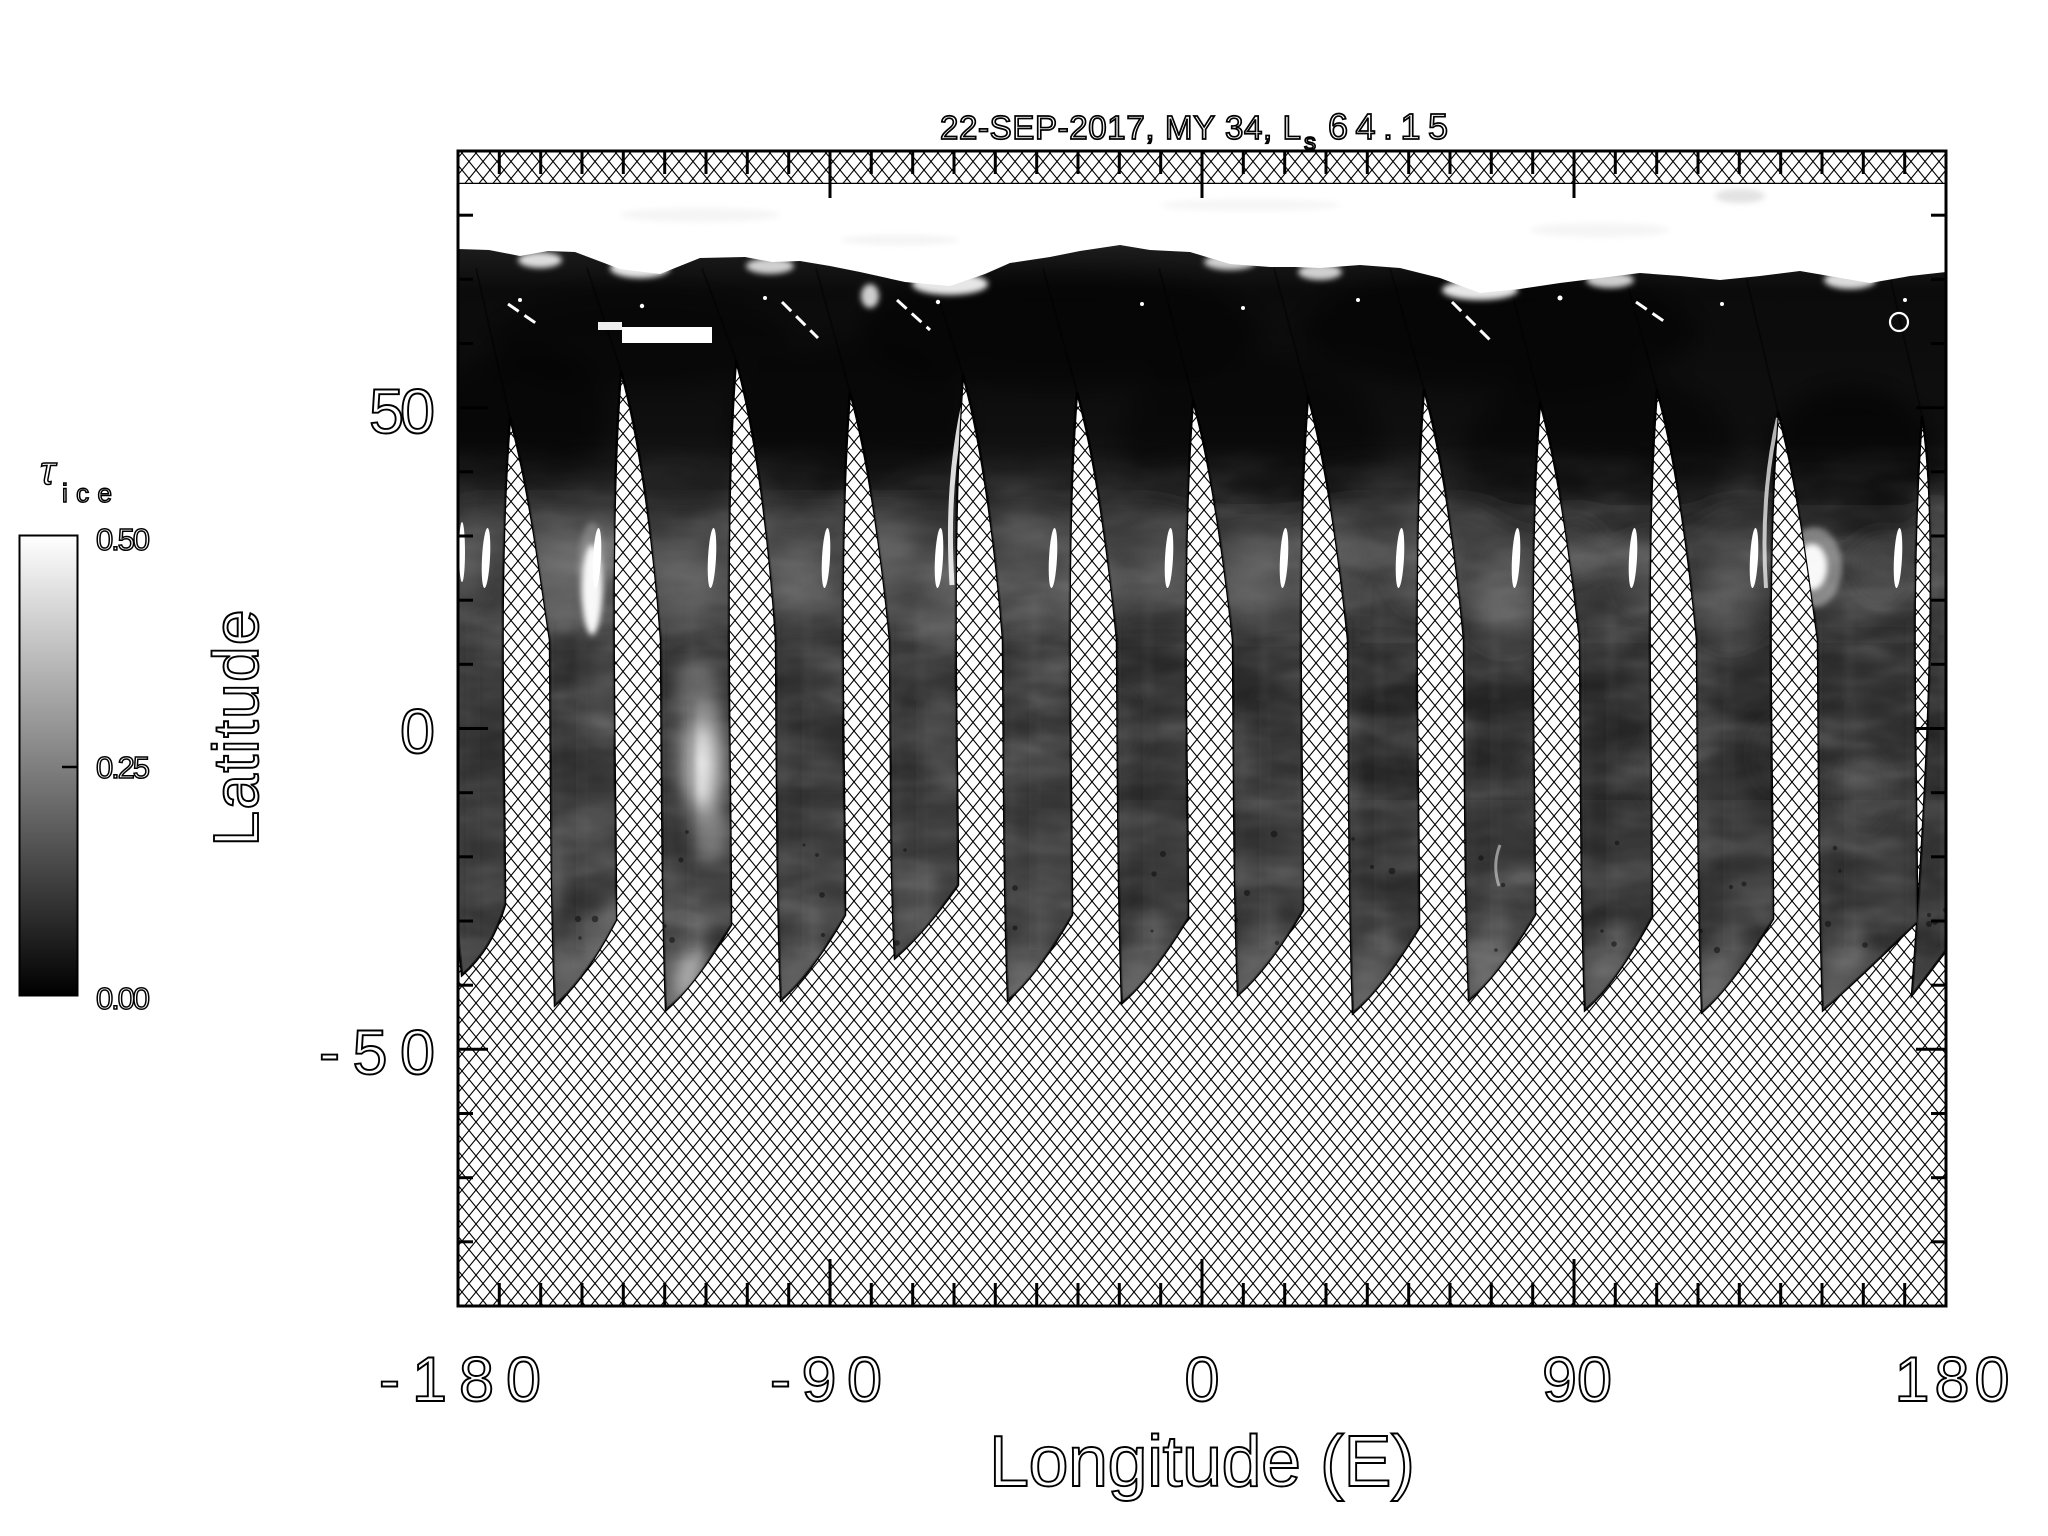 This screenshot has width=2048, height=1536. What do you see at coordinates (1310, 142) in the screenshot?
I see `svg-text: s` at bounding box center [1310, 142].